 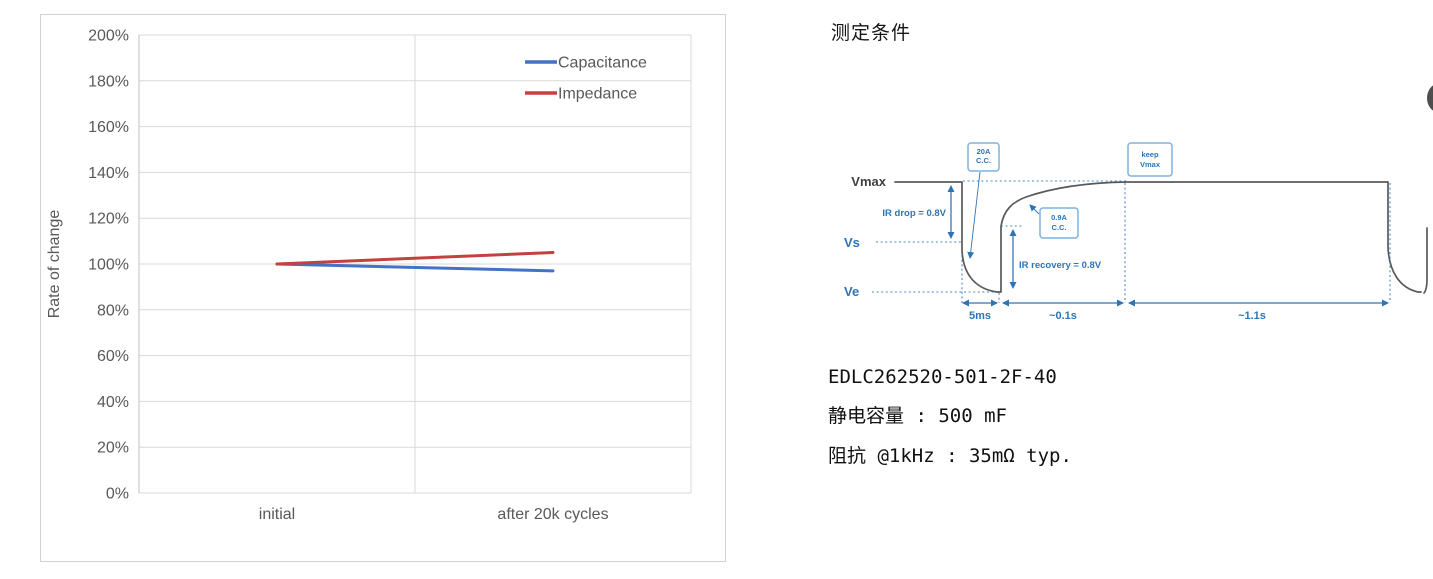 I want to click on vs-label: Vs, so click(x=852, y=242).